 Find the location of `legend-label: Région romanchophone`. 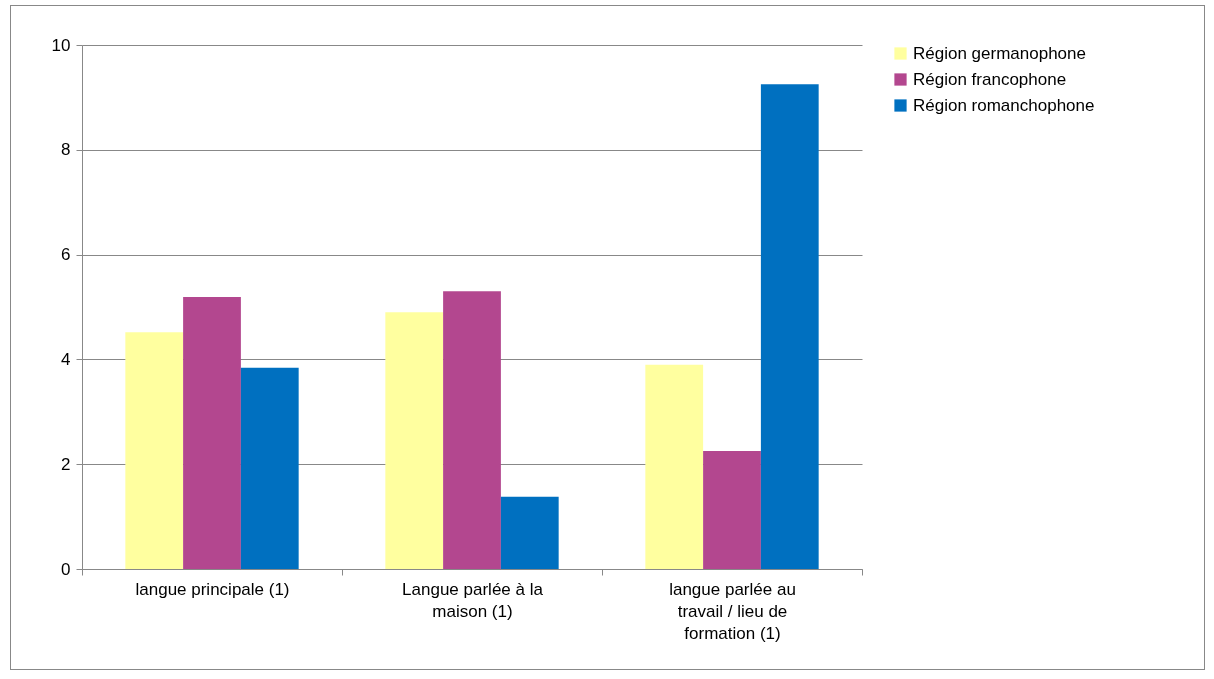

legend-label: Région romanchophone is located at coordinates (1004, 105).